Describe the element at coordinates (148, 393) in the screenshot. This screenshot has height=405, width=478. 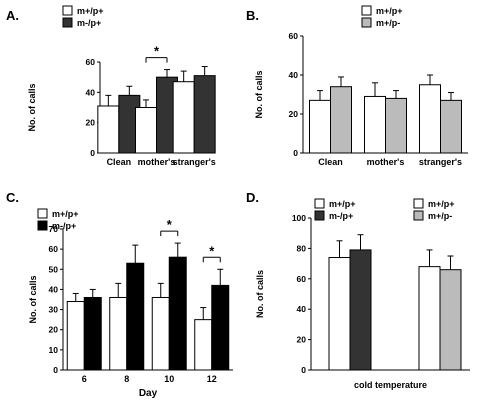
I see `panel-2-x-axis-title: Day` at that location.